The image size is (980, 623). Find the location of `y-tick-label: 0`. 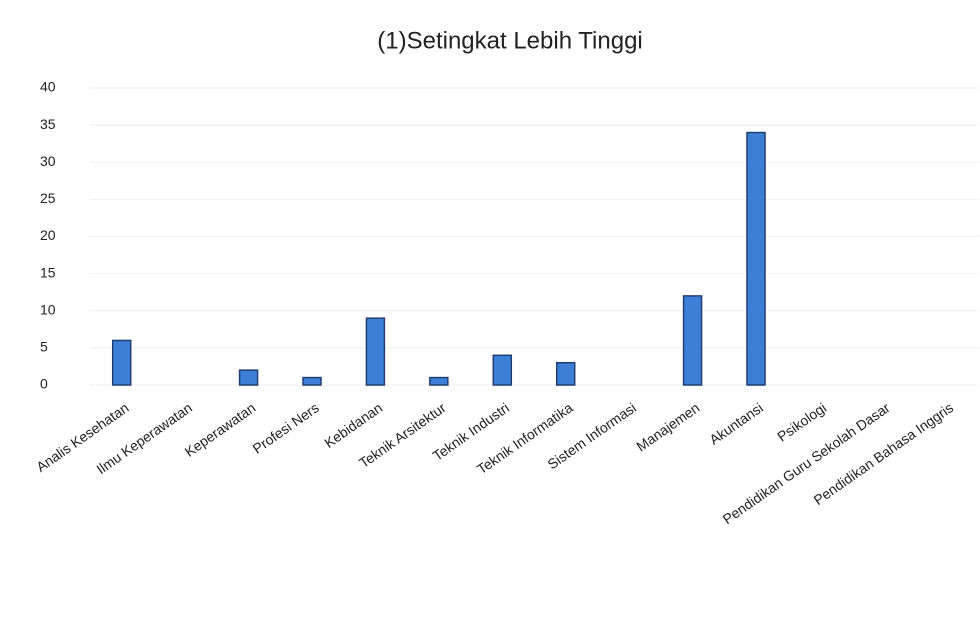

y-tick-label: 0 is located at coordinates (44, 384).